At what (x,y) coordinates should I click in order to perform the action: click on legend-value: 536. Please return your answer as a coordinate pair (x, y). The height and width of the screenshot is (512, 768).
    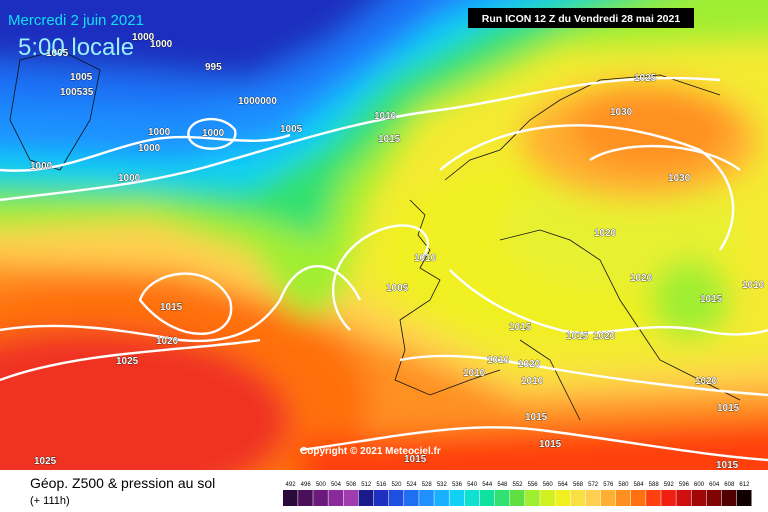
    Looking at the image, I should click on (457, 485).